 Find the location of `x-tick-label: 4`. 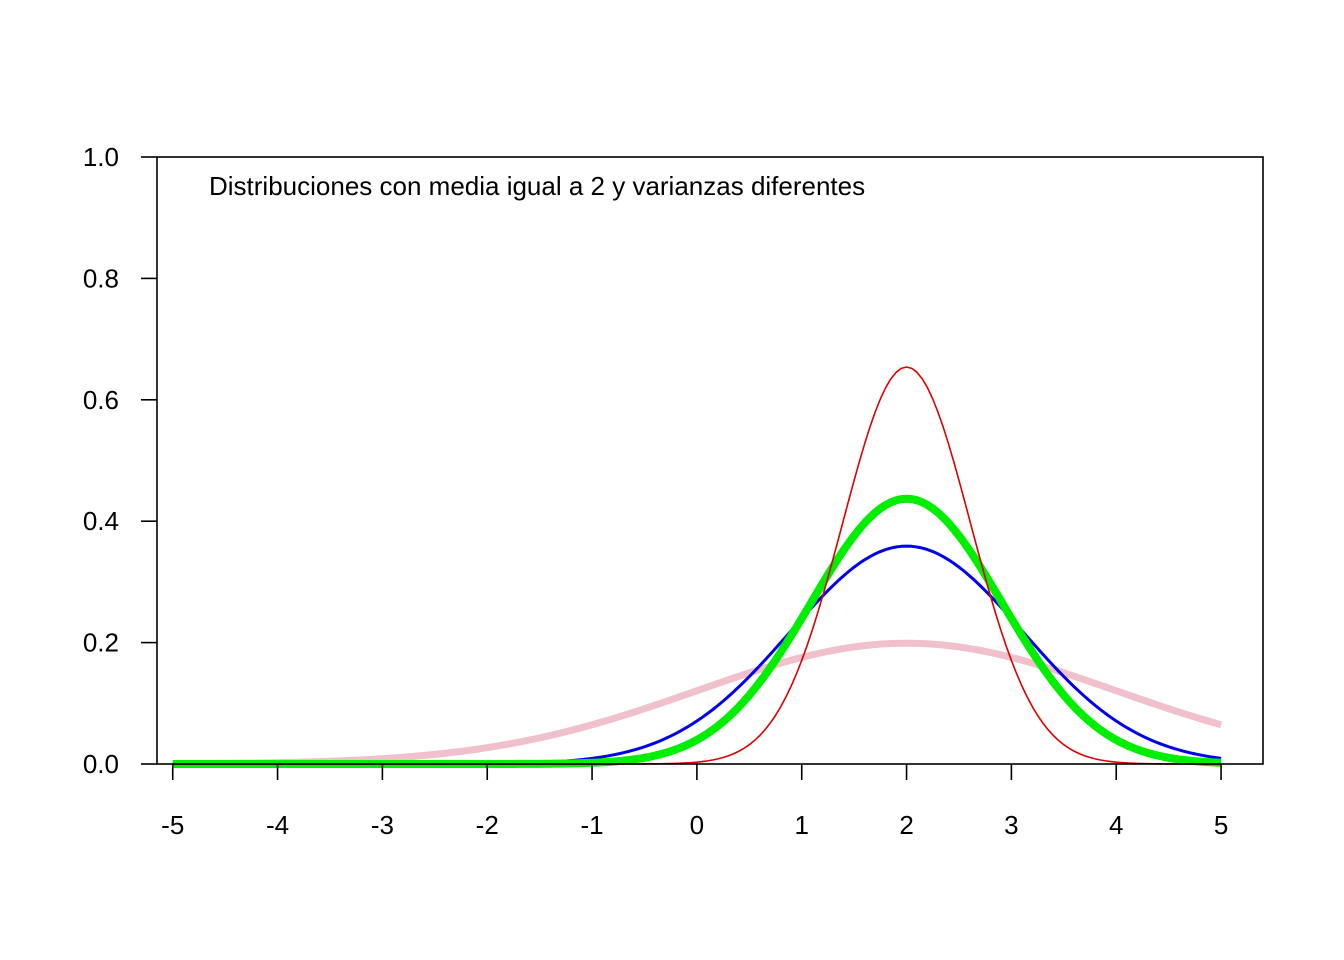

x-tick-label: 4 is located at coordinates (1116, 825).